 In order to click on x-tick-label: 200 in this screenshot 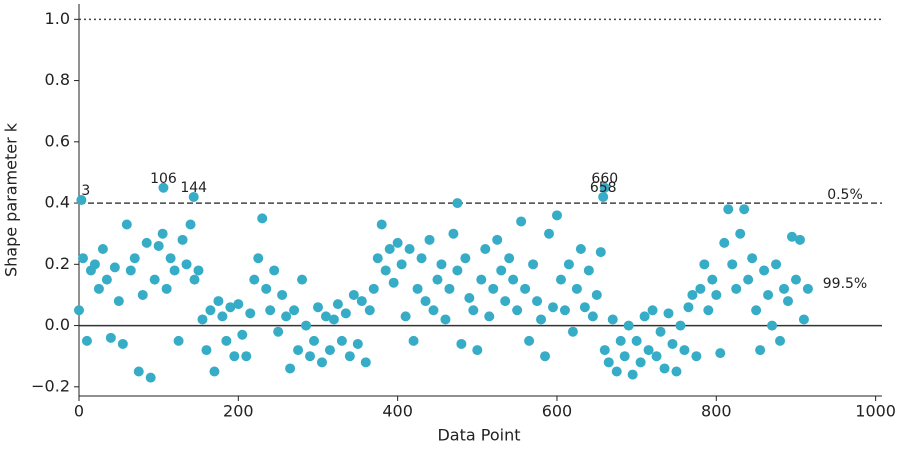, I will do `click(238, 411)`.